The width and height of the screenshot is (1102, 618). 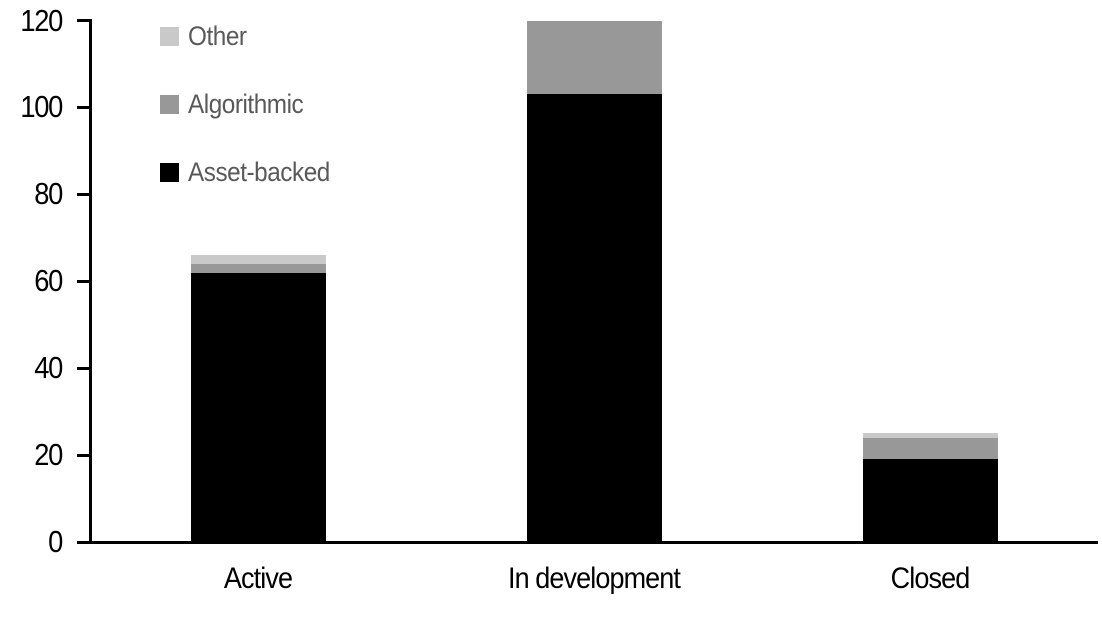 What do you see at coordinates (258, 578) in the screenshot?
I see `x-category-label-active: Active` at bounding box center [258, 578].